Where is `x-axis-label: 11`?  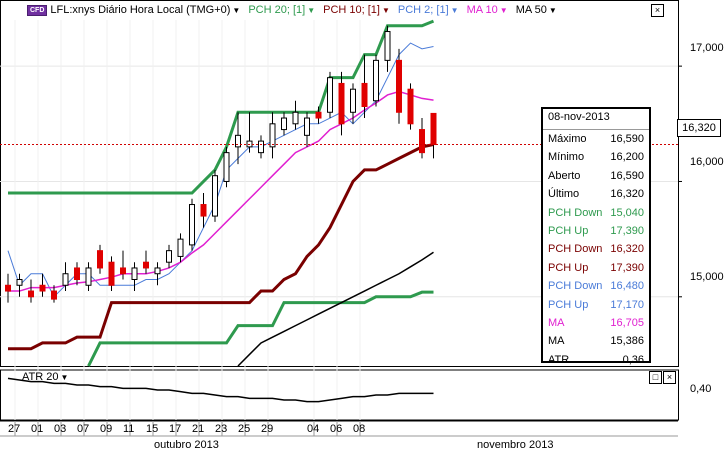
x-axis-label: 11 is located at coordinates (129, 429).